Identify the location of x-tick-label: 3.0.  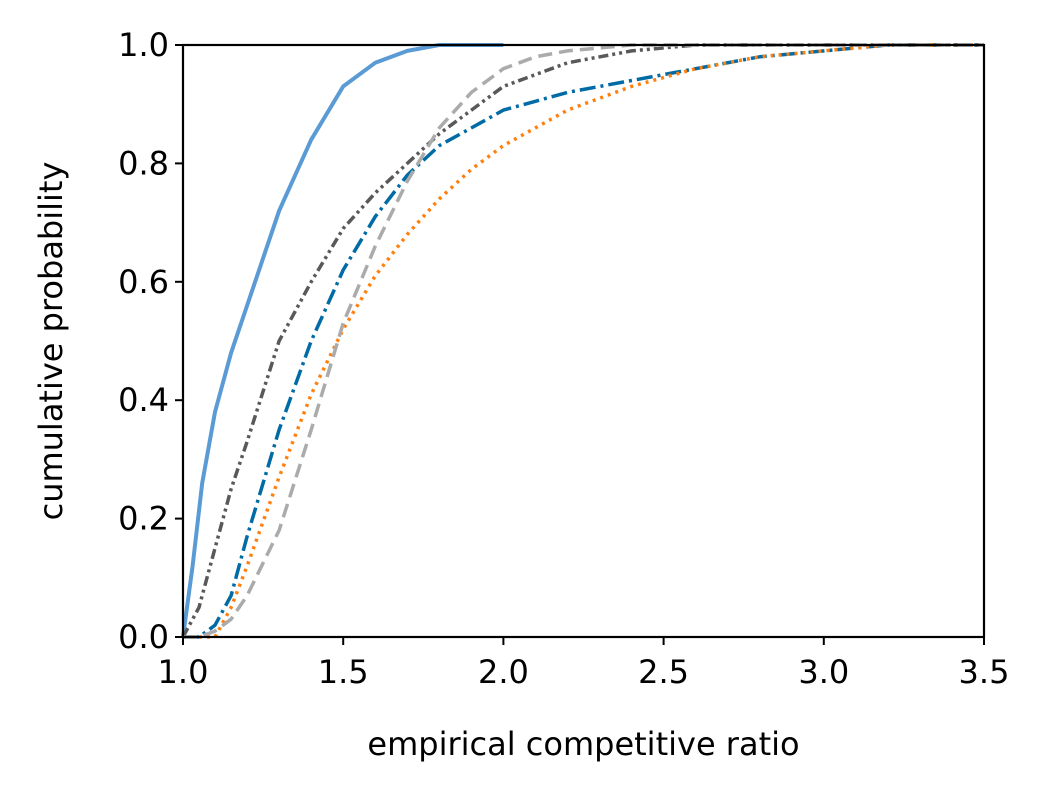
(823, 672).